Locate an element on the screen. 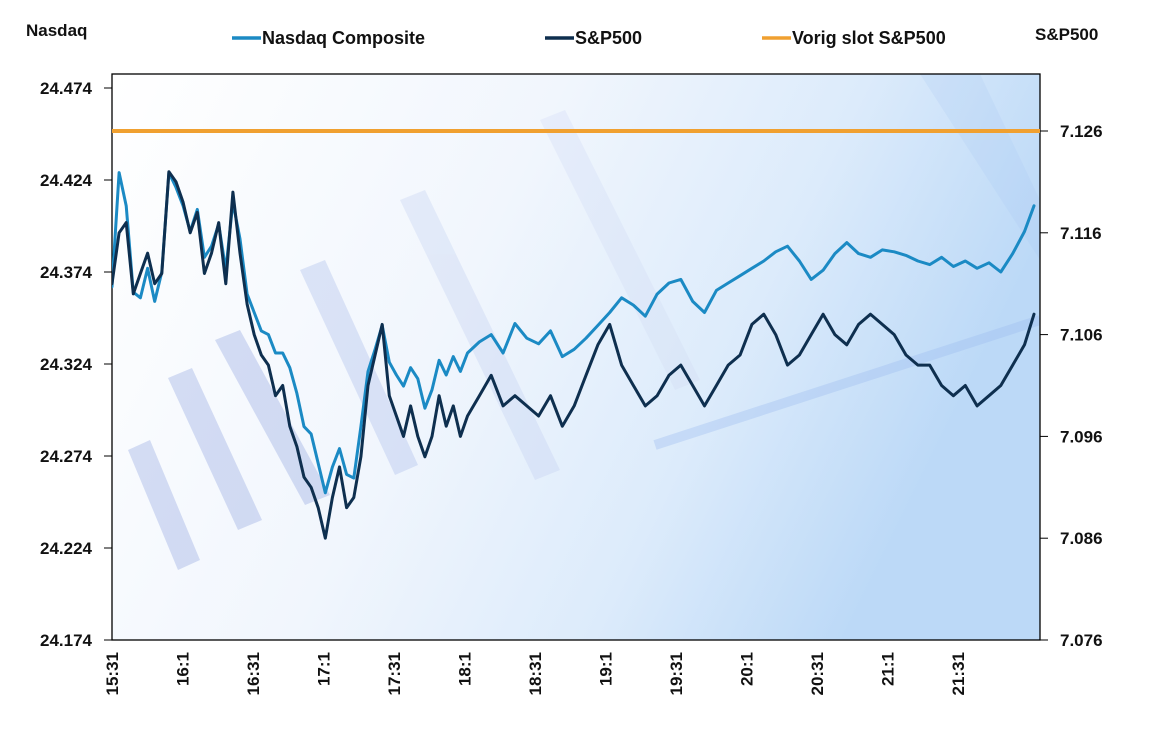  x-axis-tick-label: 21:31 is located at coordinates (958, 673).